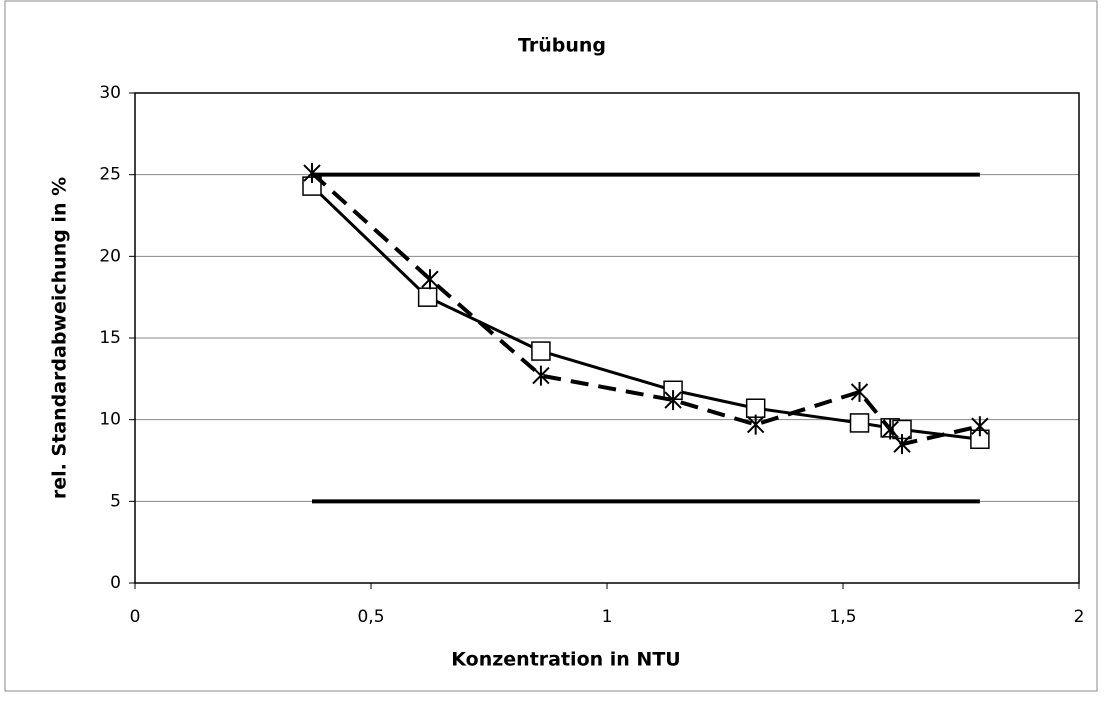  Describe the element at coordinates (60, 338) in the screenshot. I see `y-axis-label: rel. Standardabweichung in %` at that location.